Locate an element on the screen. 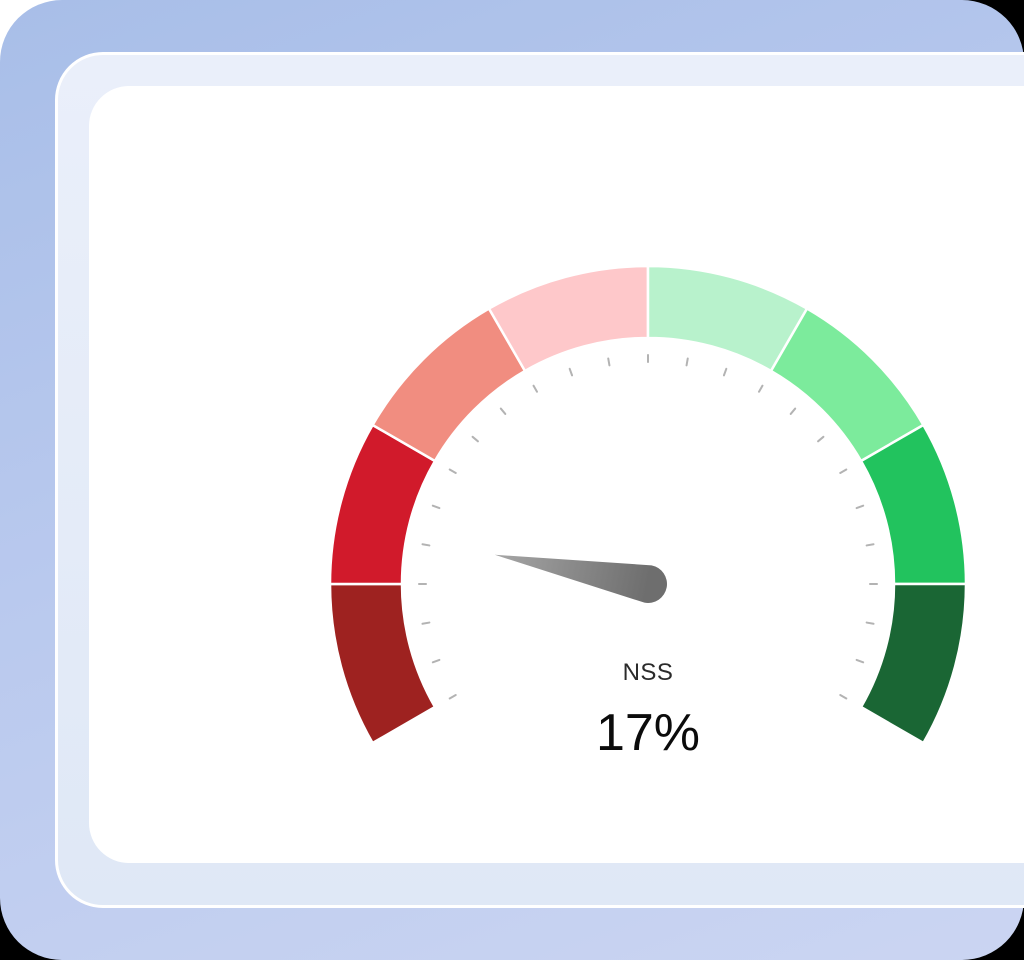 The width and height of the screenshot is (1024, 960). gauge-value-label: 17% is located at coordinates (648, 733).